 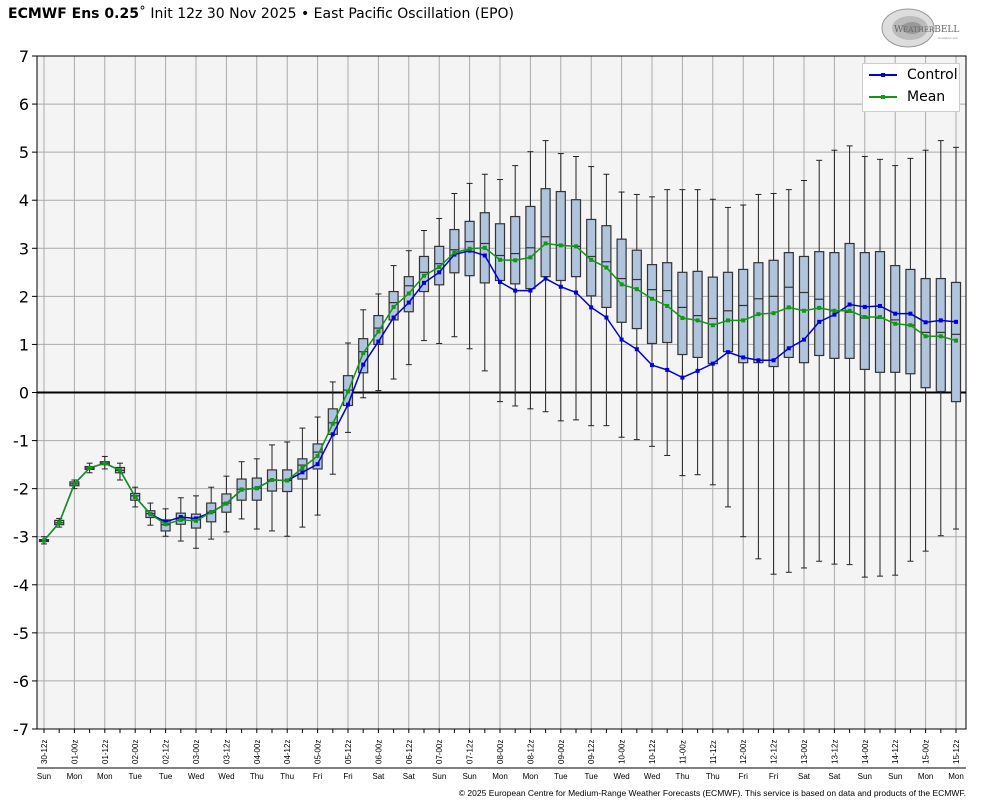 I want to click on x-tick-label: 15-12z, so click(x=956, y=752).